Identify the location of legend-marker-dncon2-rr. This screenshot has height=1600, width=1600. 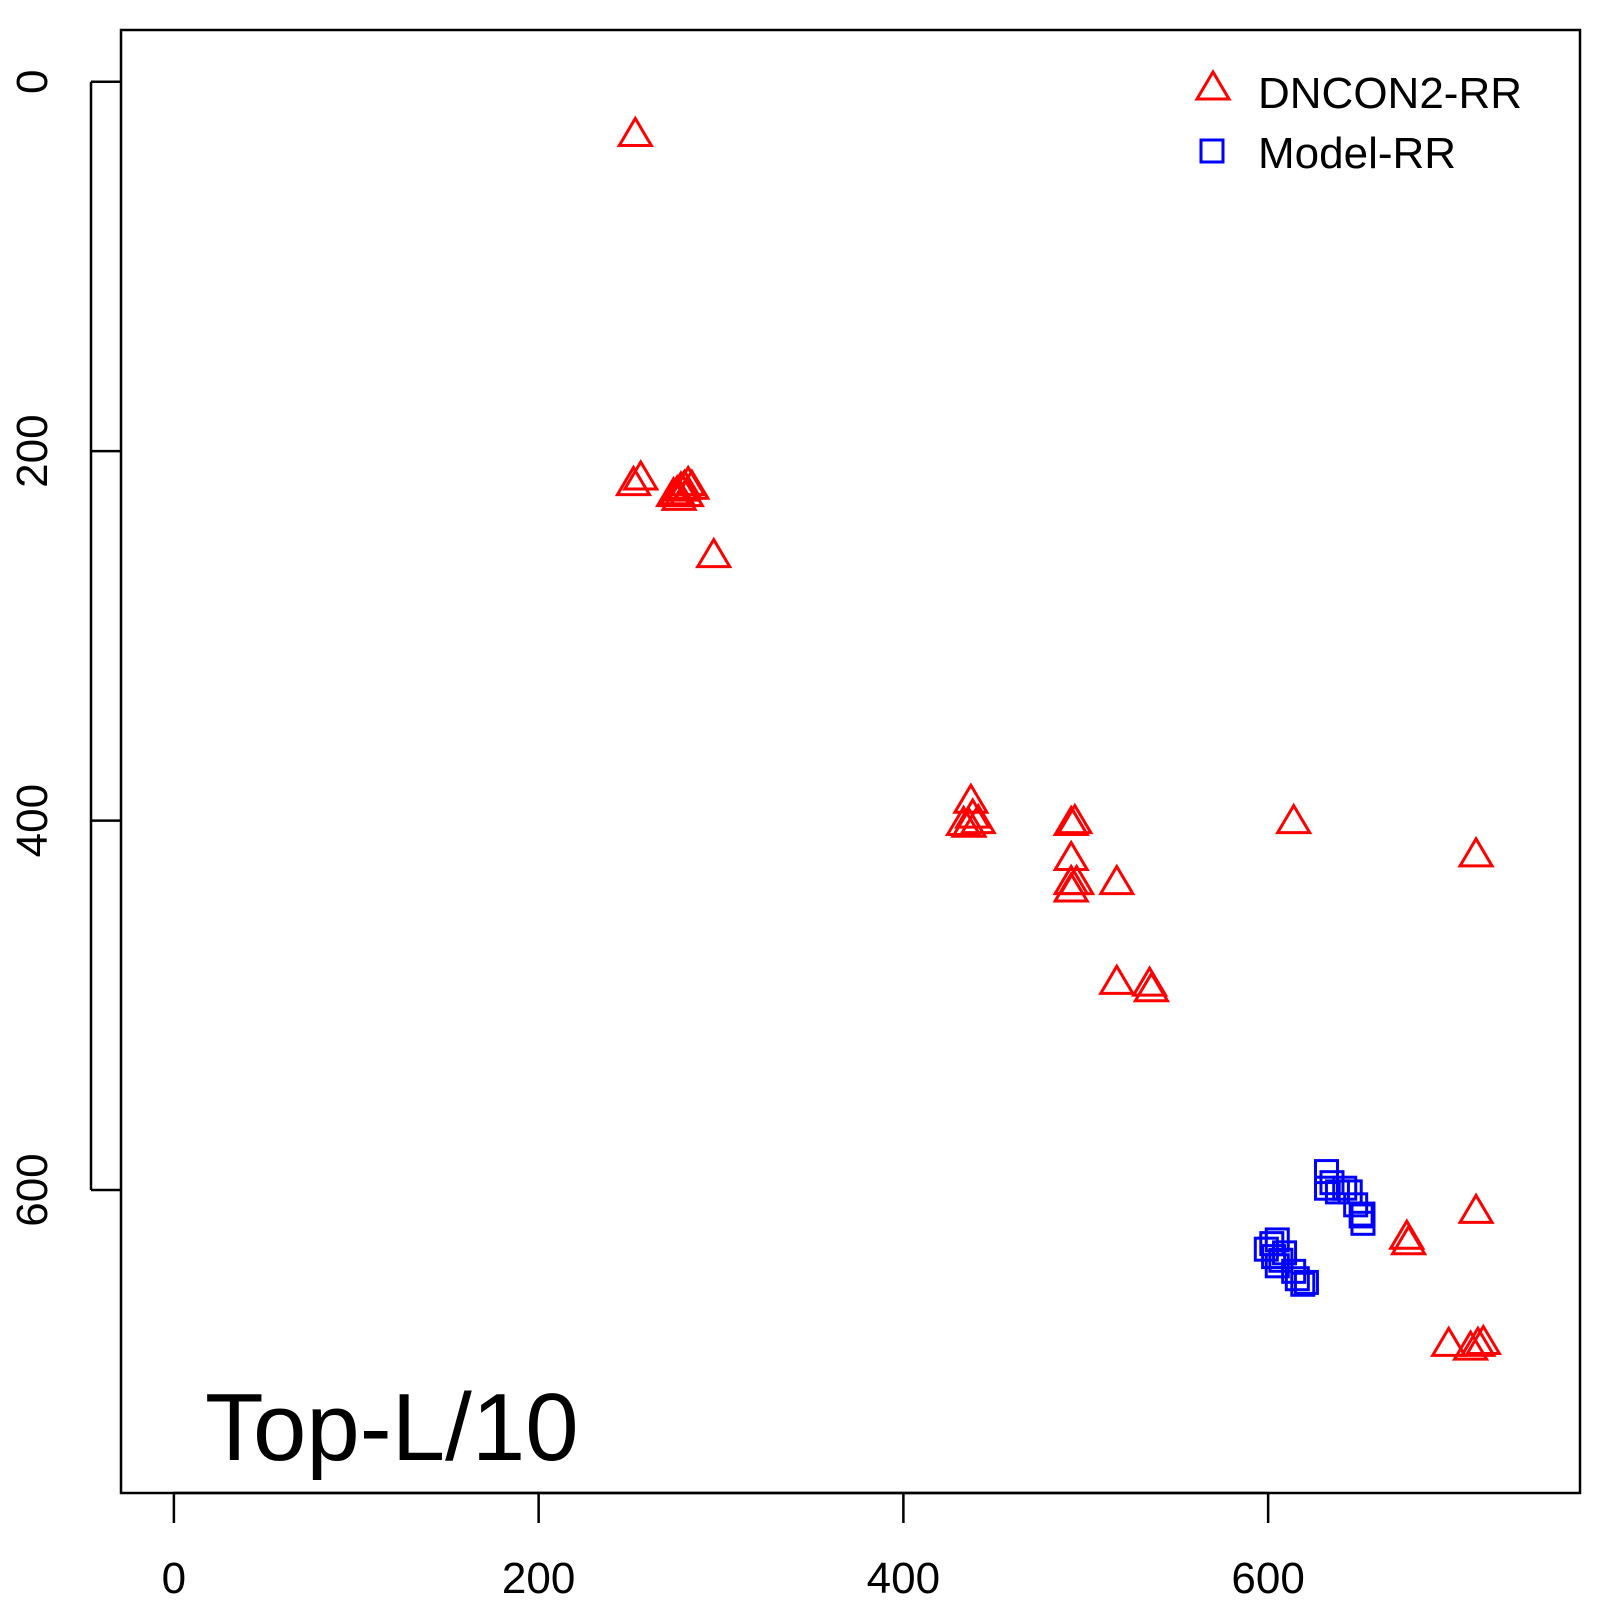
(1213, 85).